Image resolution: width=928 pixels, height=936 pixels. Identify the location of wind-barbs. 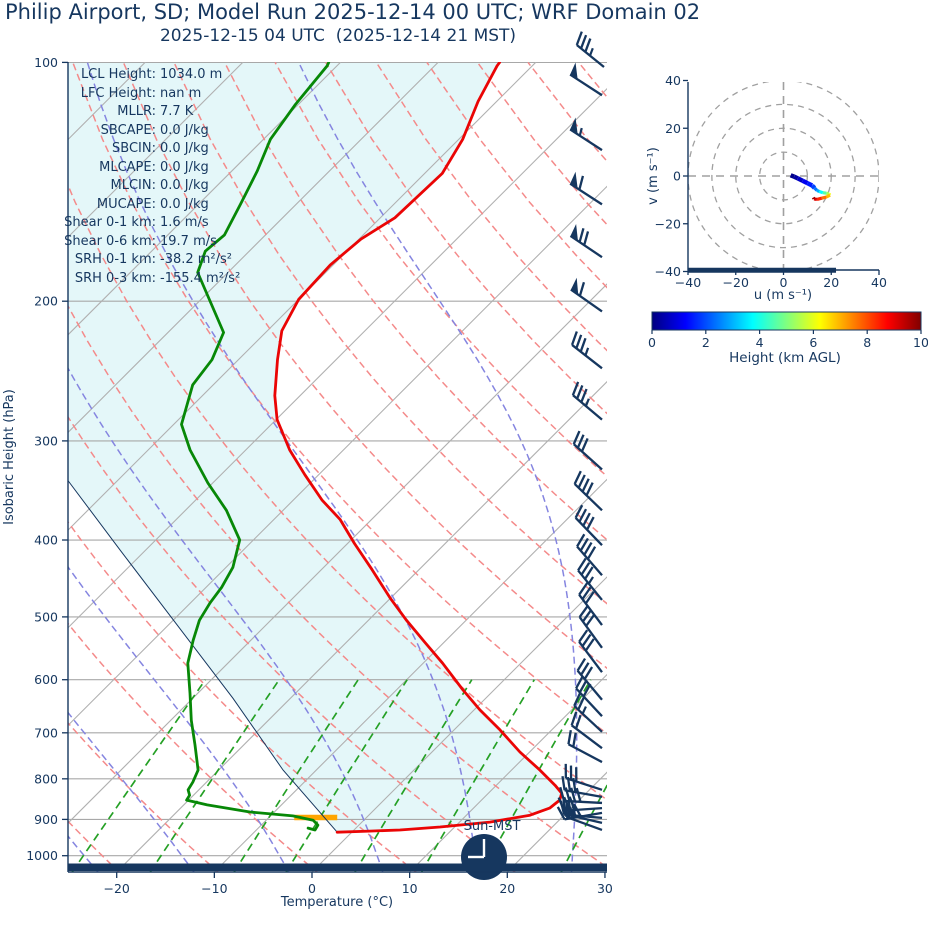
(579, 447).